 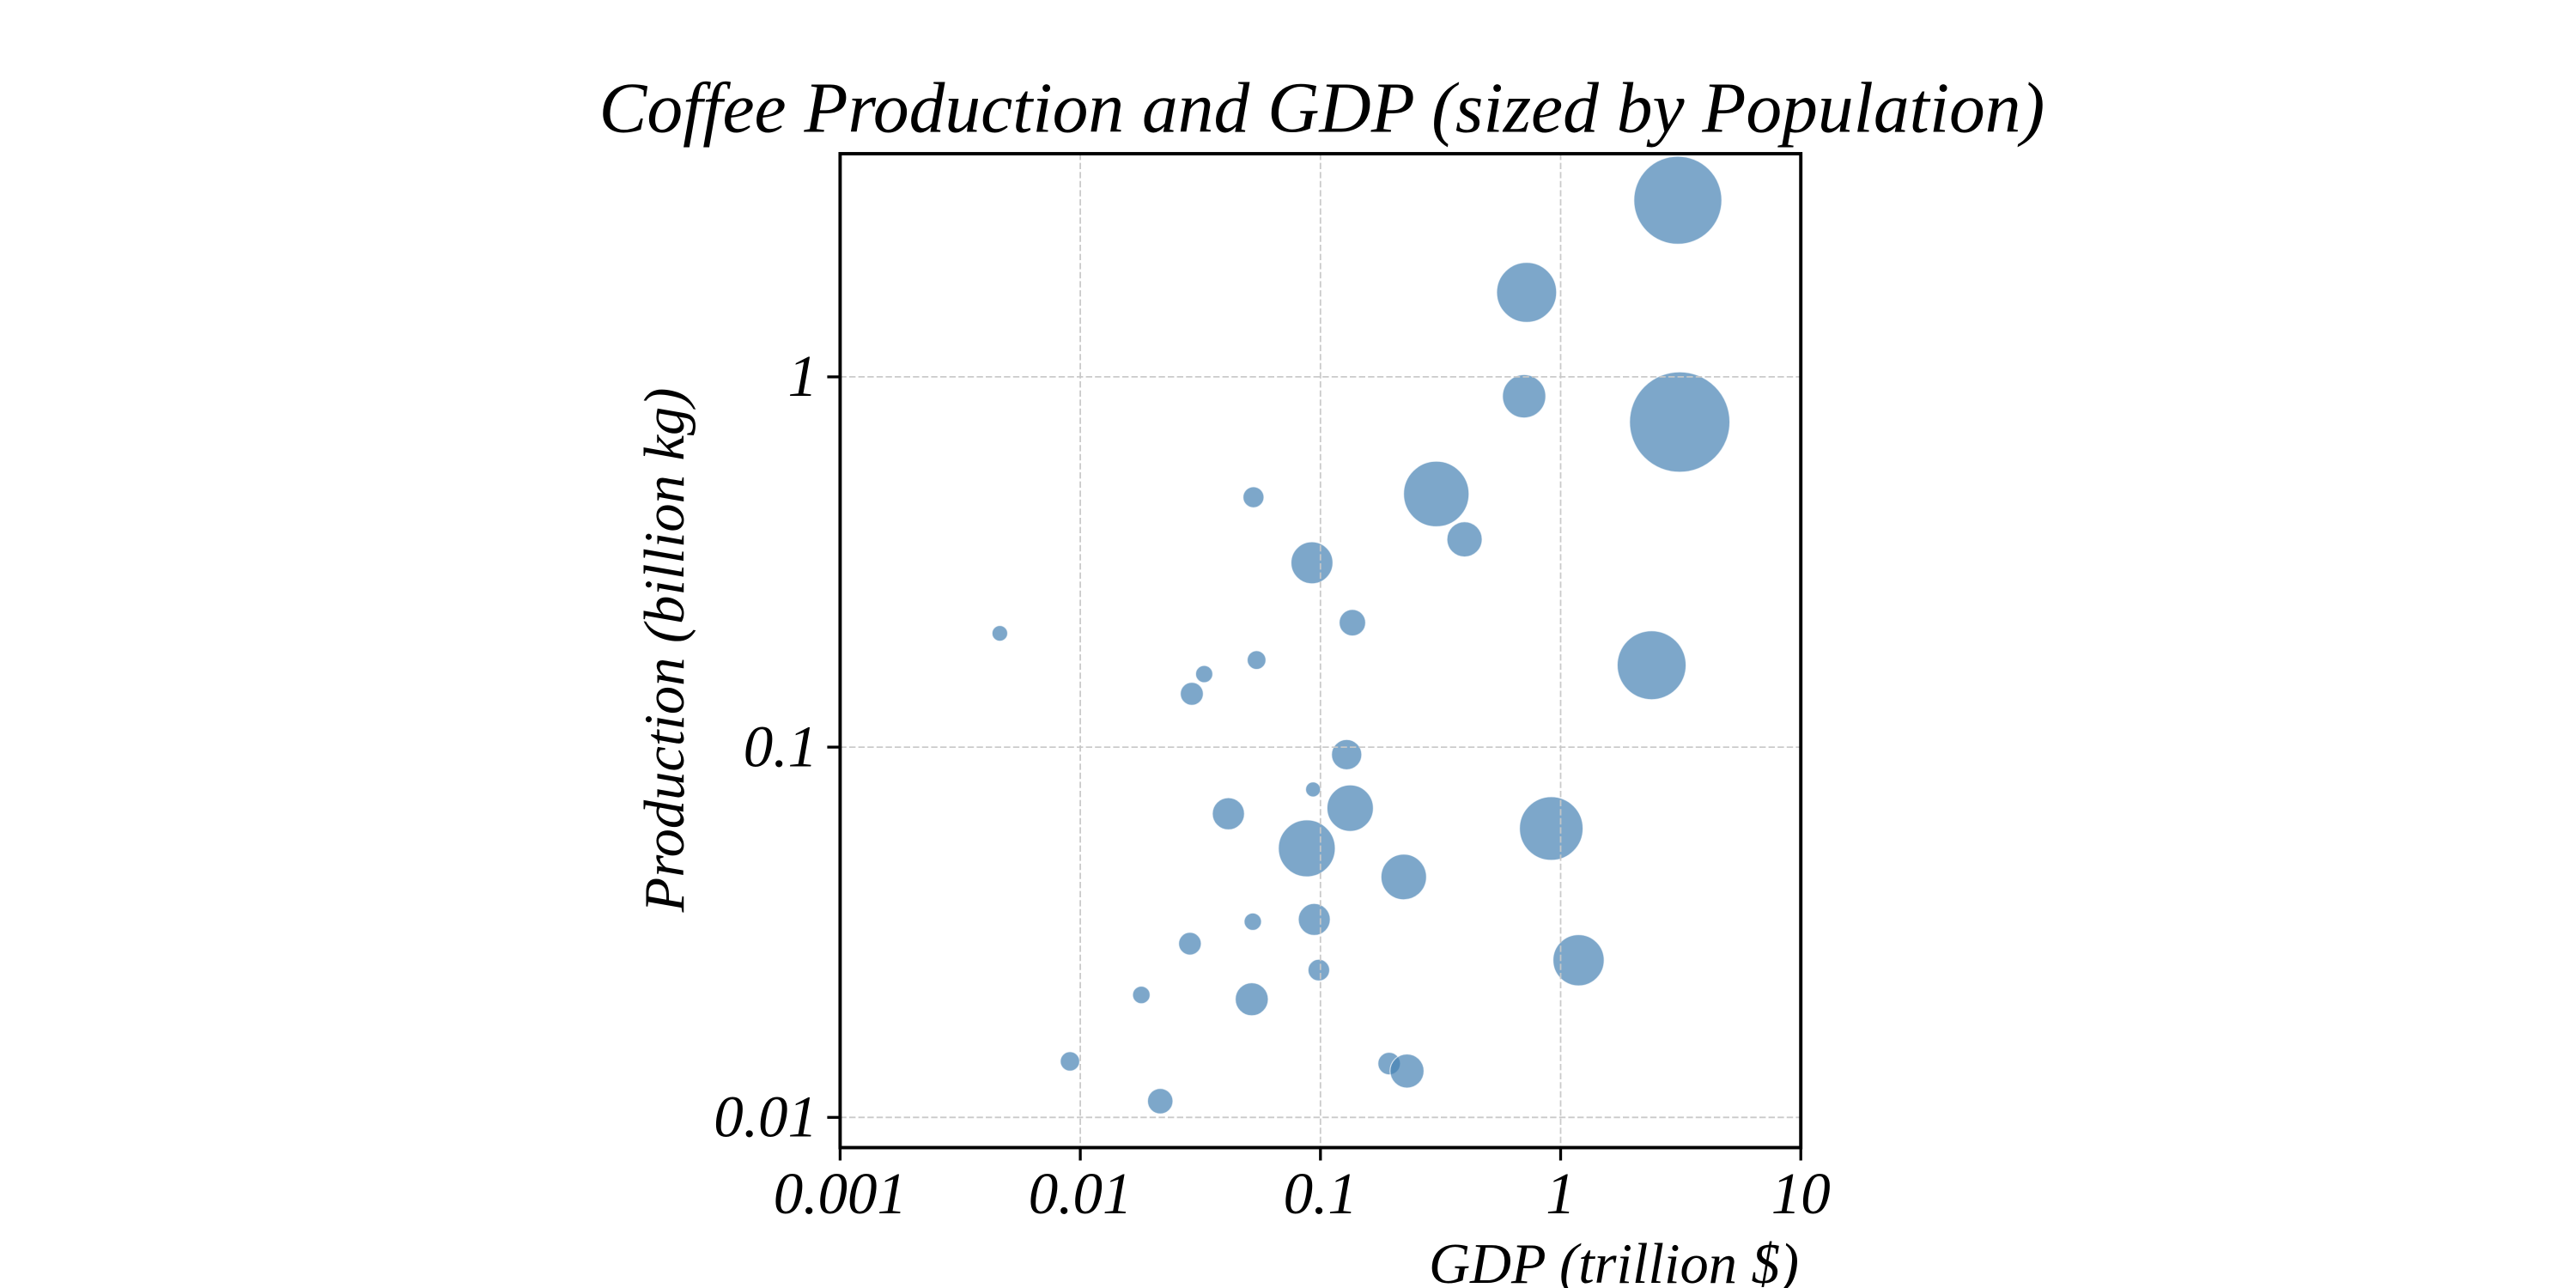 I want to click on svg-text: GDP (trillion $), so click(x=1614, y=1261).